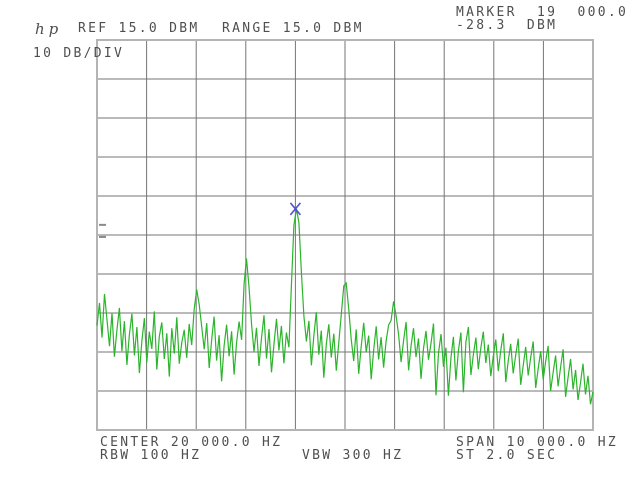 This screenshot has width=640, height=480. Describe the element at coordinates (191, 442) in the screenshot. I see `center-freq-readout: CENTER 20 000.0 HZ` at that location.